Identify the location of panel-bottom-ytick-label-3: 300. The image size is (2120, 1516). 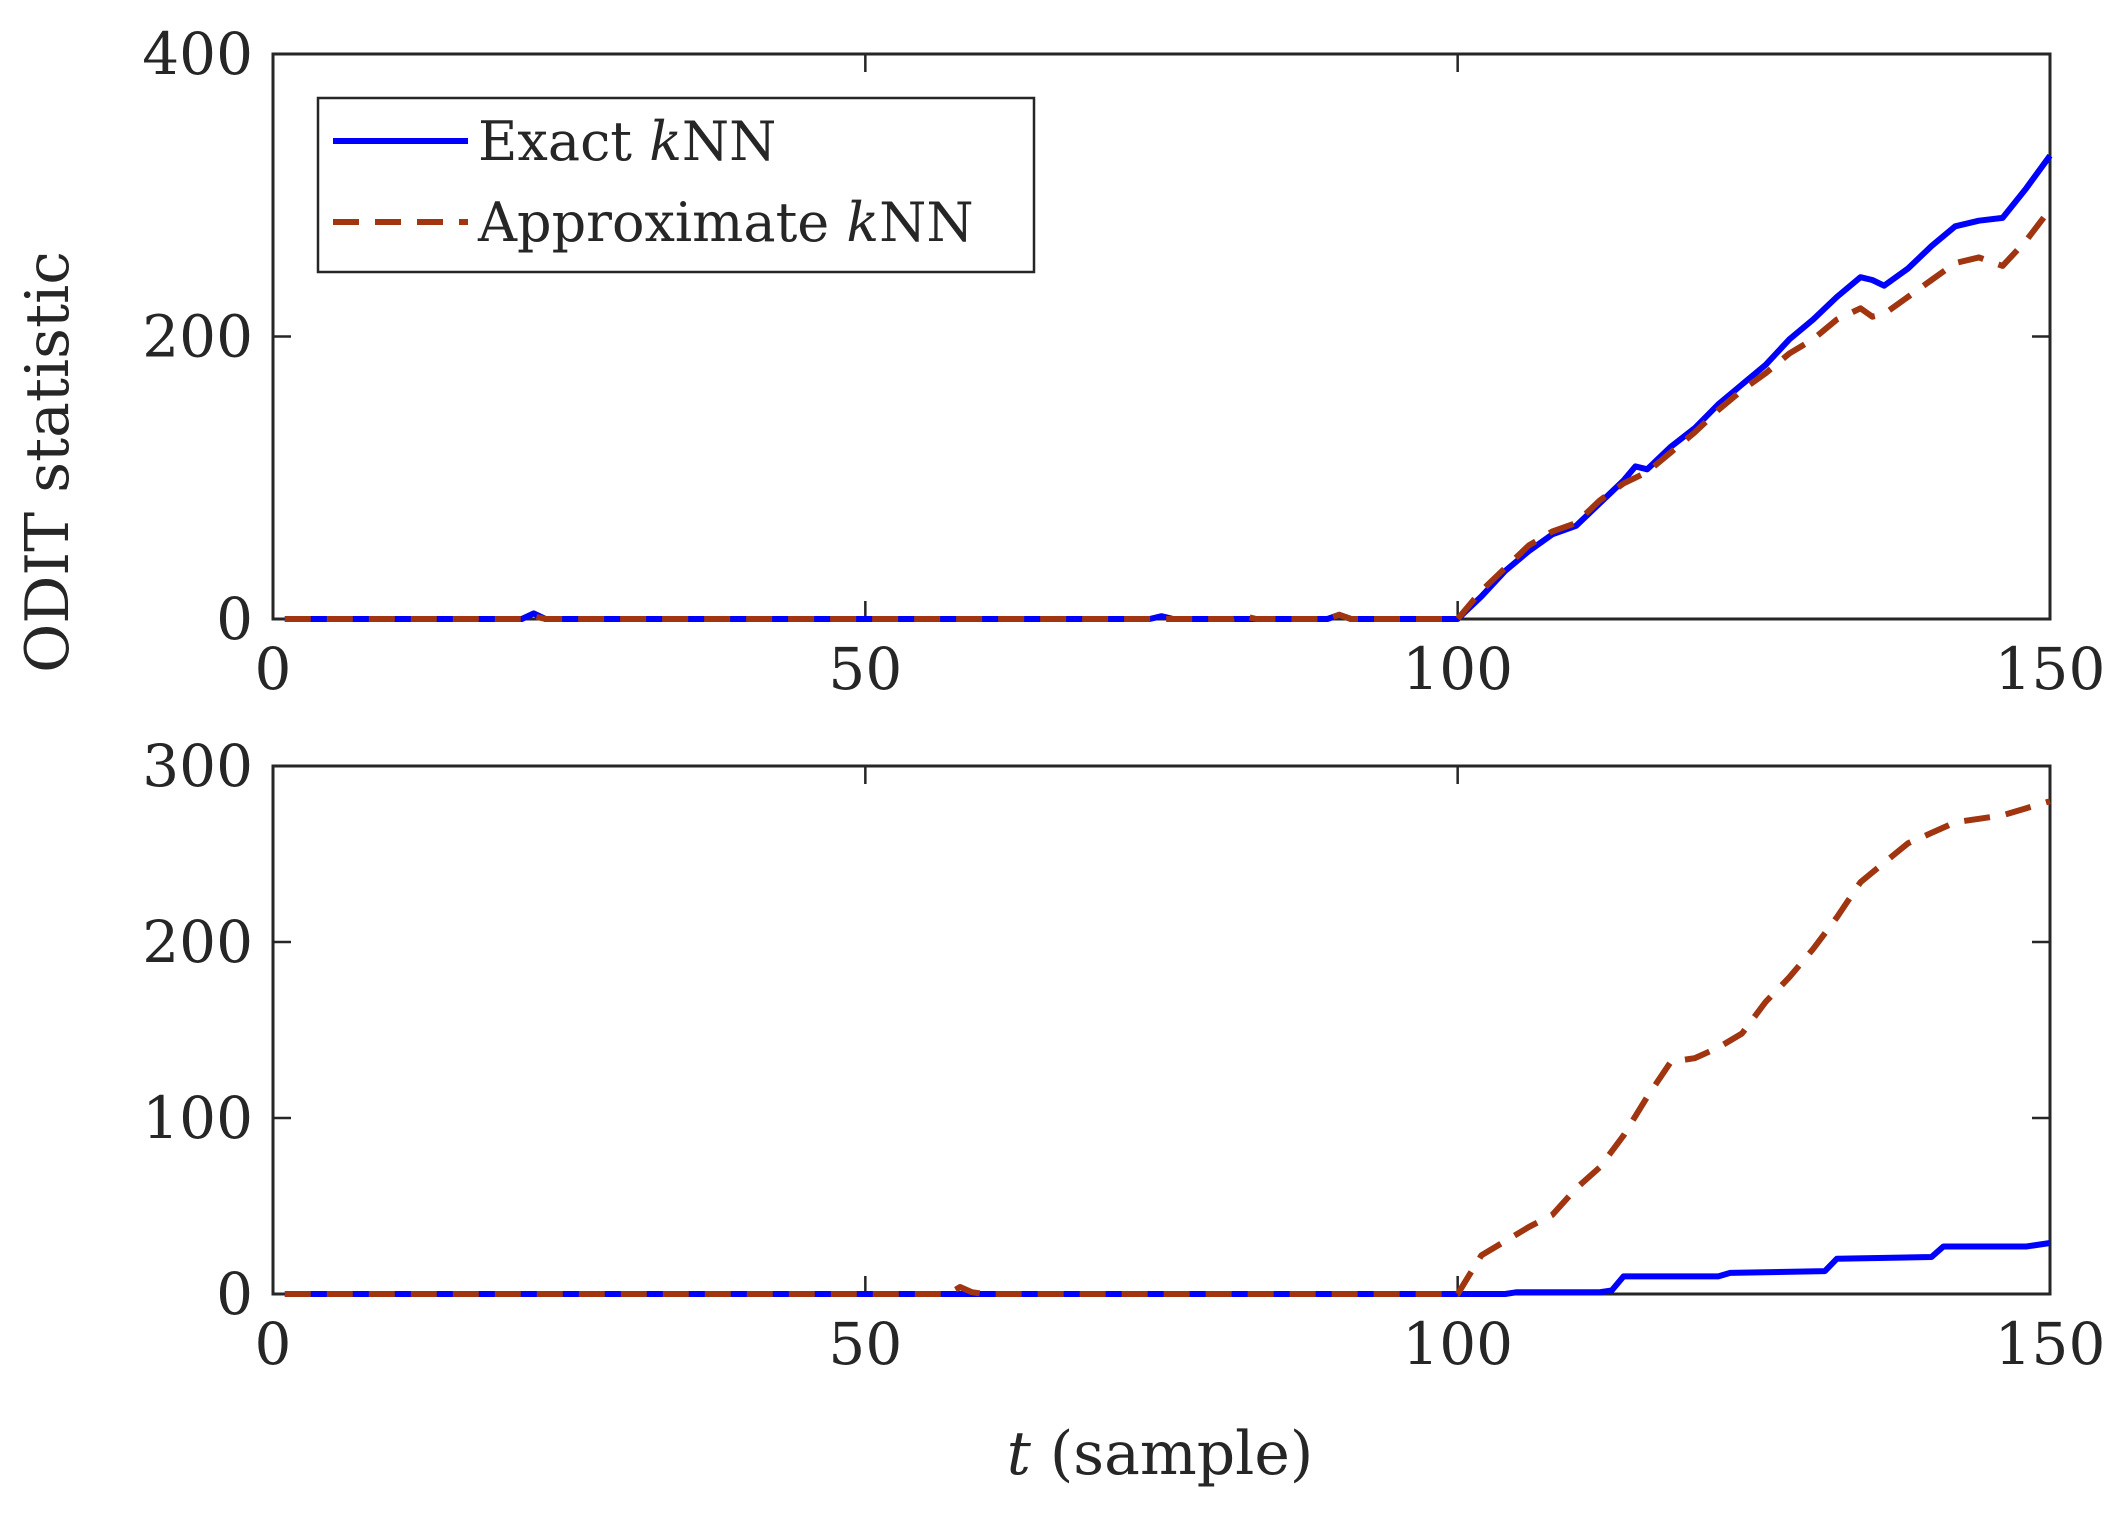
(197, 766).